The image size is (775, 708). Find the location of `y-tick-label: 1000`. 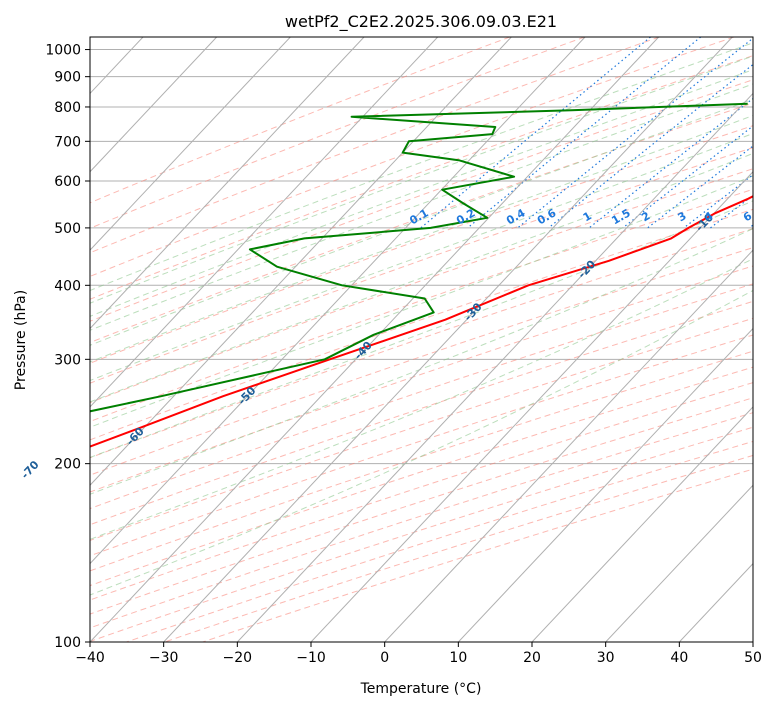

y-tick-label: 1000 is located at coordinates (63, 51).